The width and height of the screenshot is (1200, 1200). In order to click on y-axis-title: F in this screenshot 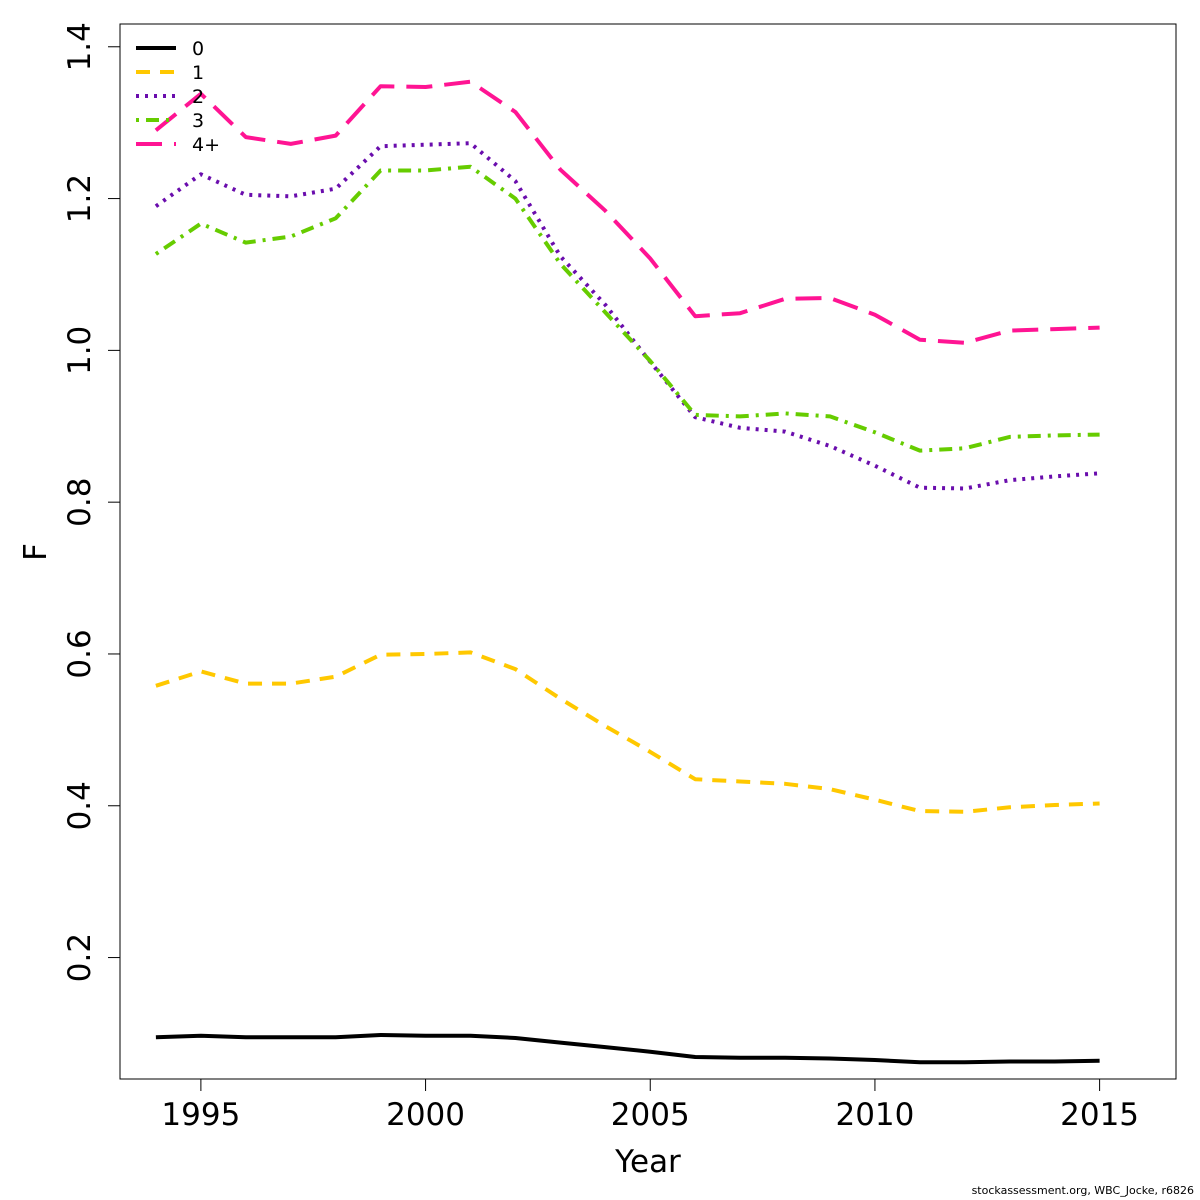, I will do `click(36, 552)`.